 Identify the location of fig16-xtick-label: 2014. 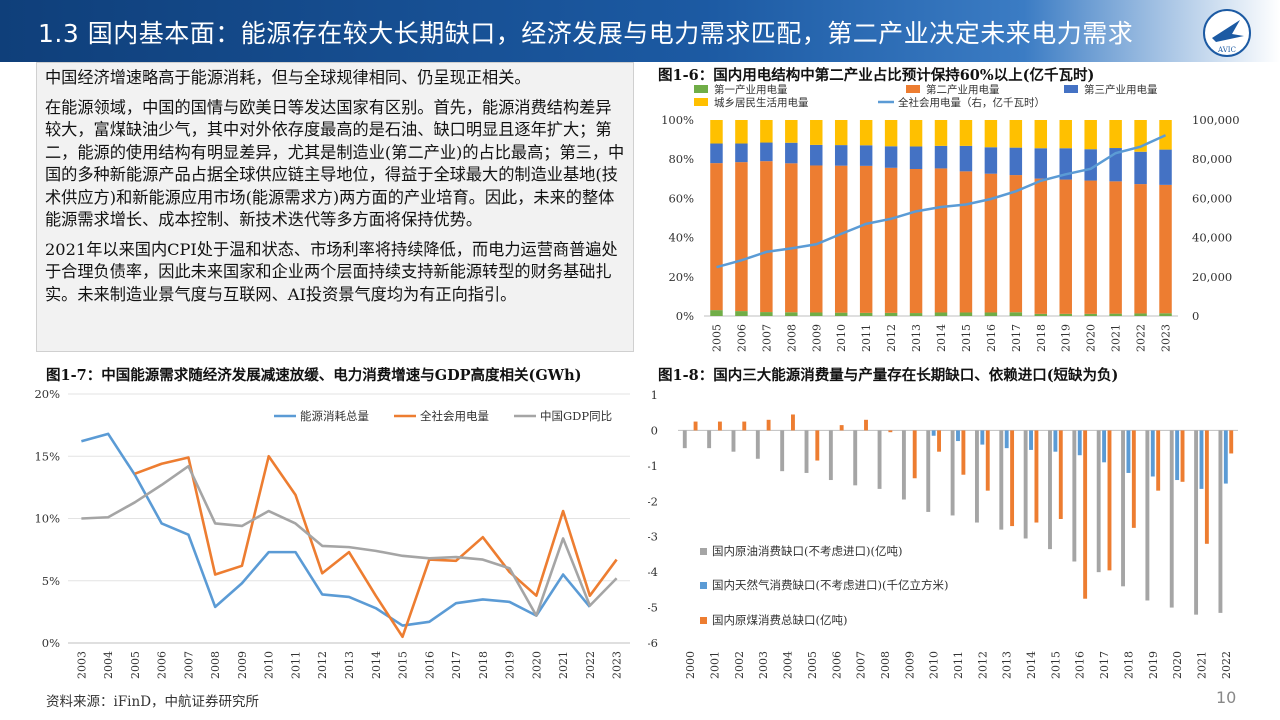
(941, 338).